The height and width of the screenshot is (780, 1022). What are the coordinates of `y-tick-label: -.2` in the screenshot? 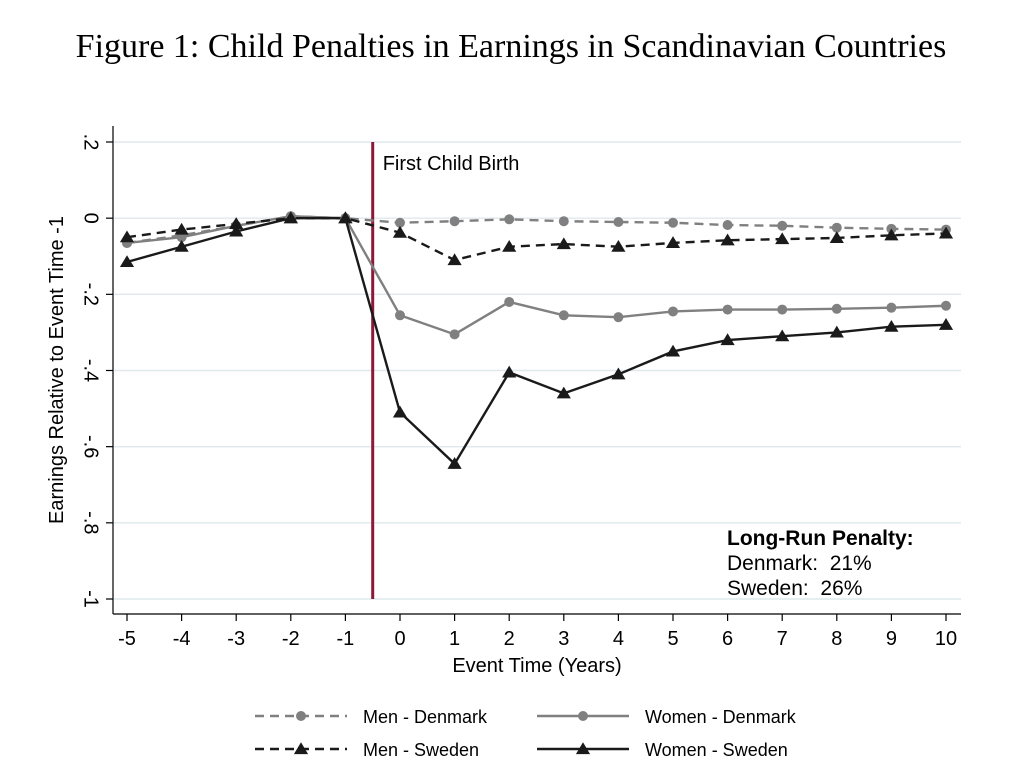 It's located at (91, 294).